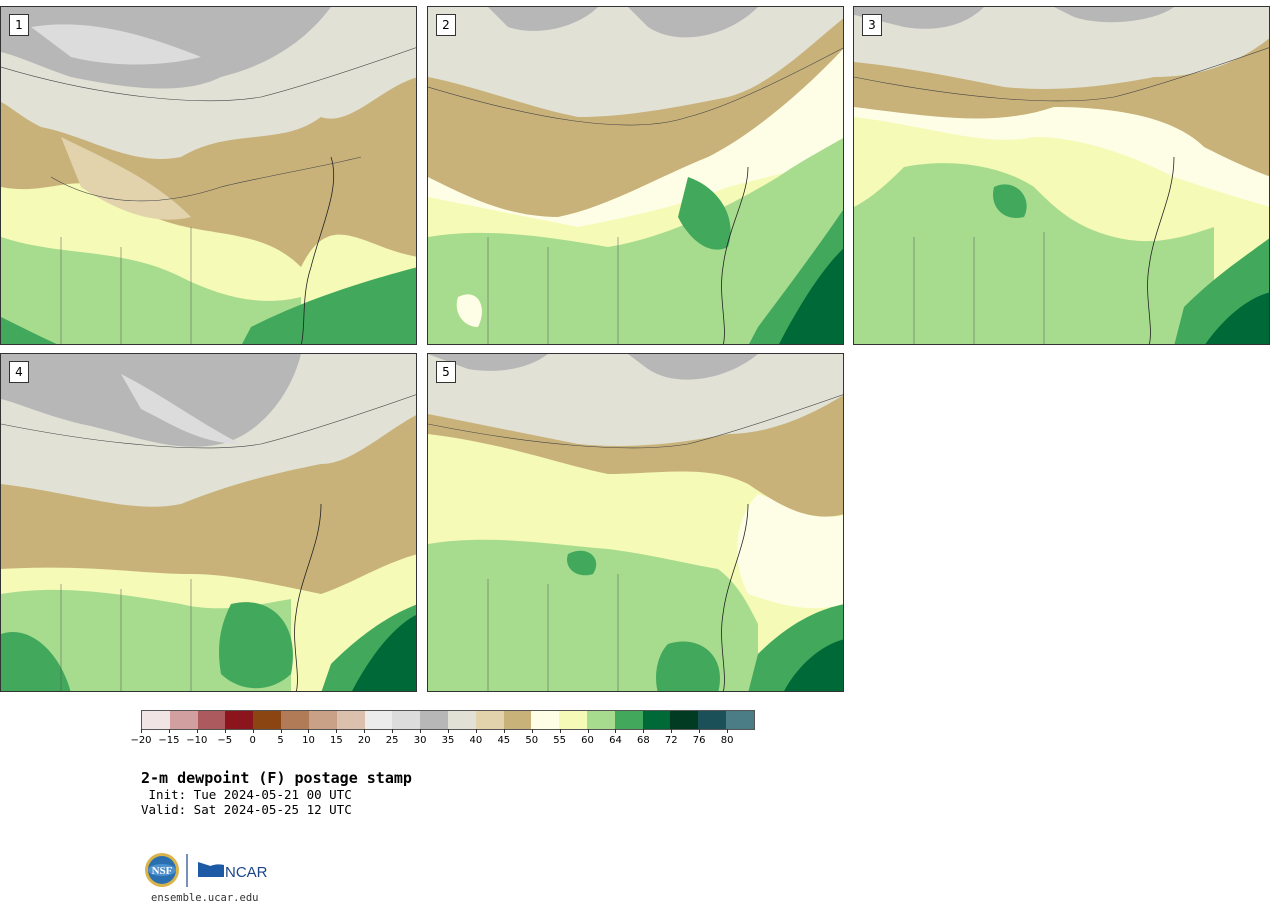 Image resolution: width=1280 pixels, height=910 pixels. I want to click on colorbar-tick-label: 30, so click(420, 740).